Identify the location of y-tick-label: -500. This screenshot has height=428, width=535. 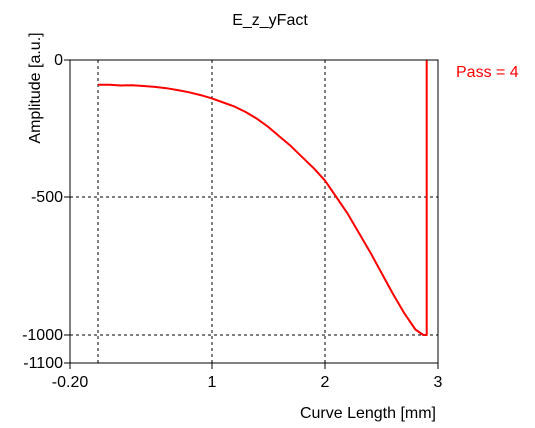
(47, 197).